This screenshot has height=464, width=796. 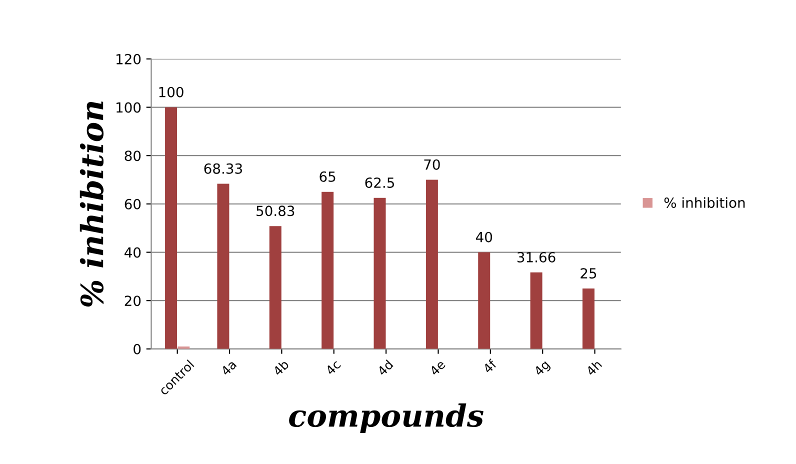 I want to click on data-label: 50.83, so click(x=275, y=211).